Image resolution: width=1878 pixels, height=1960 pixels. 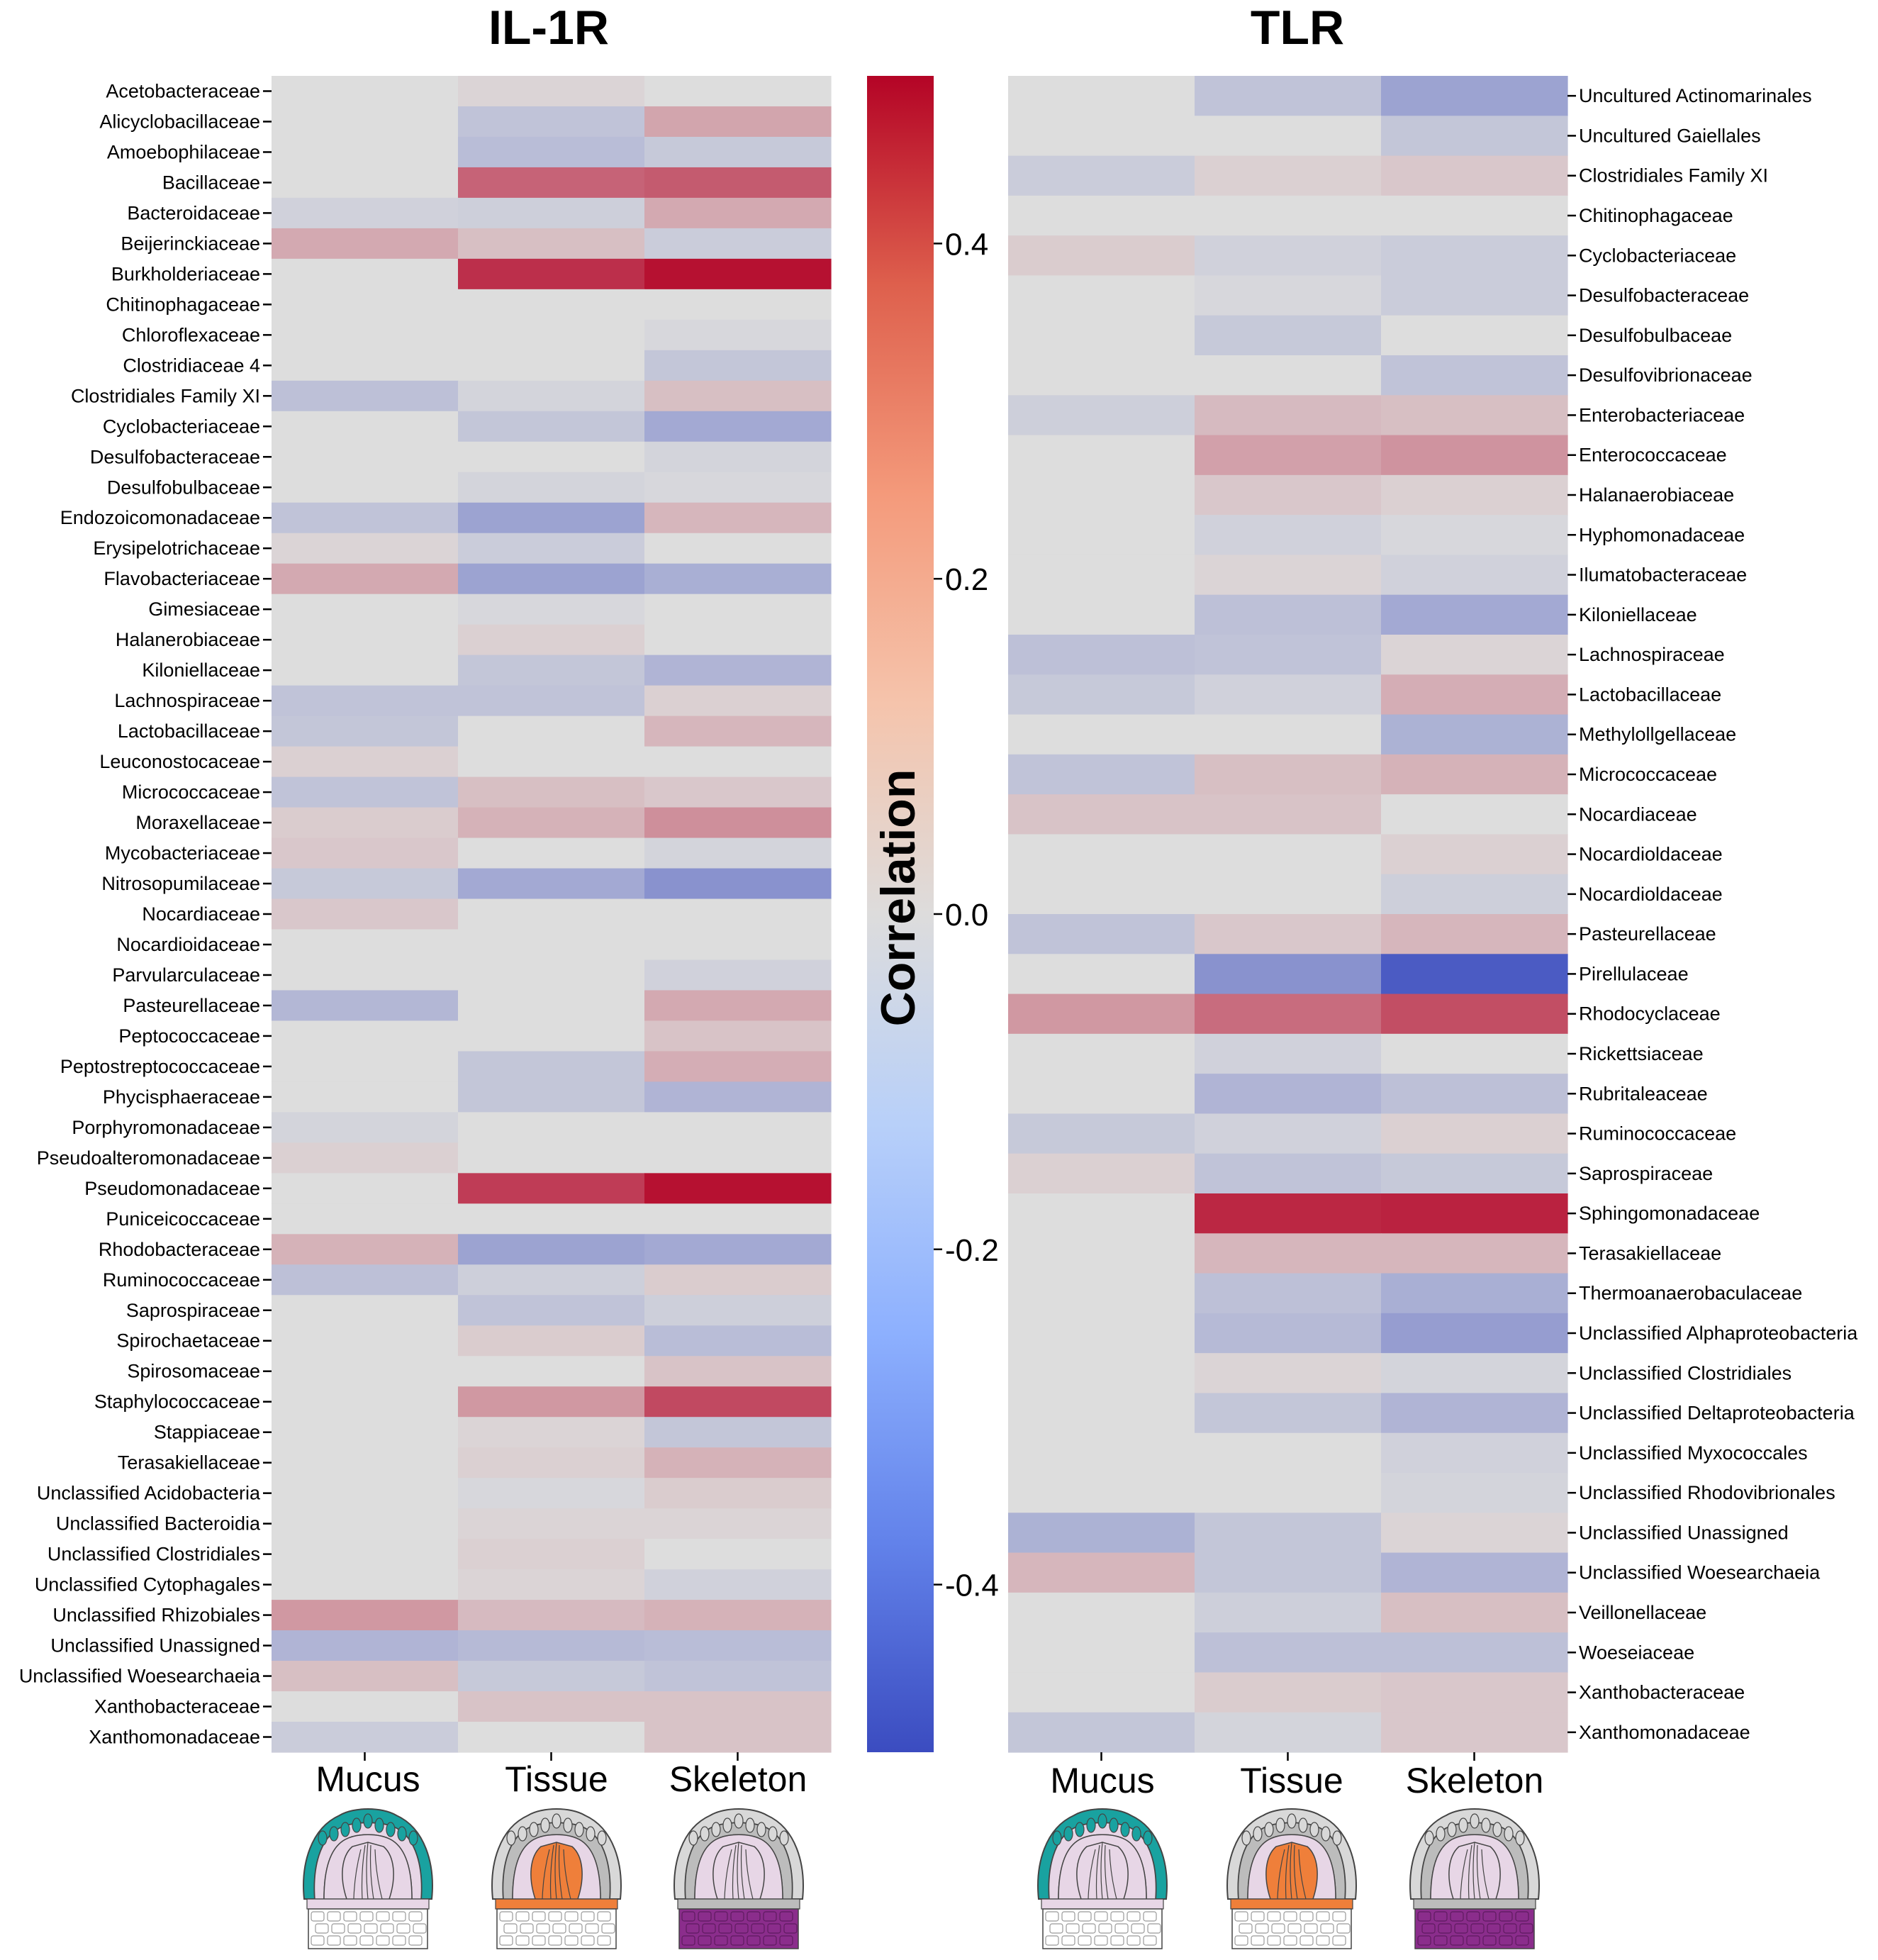 I want to click on tlr-cell-r4-c1, so click(x=1288, y=256).